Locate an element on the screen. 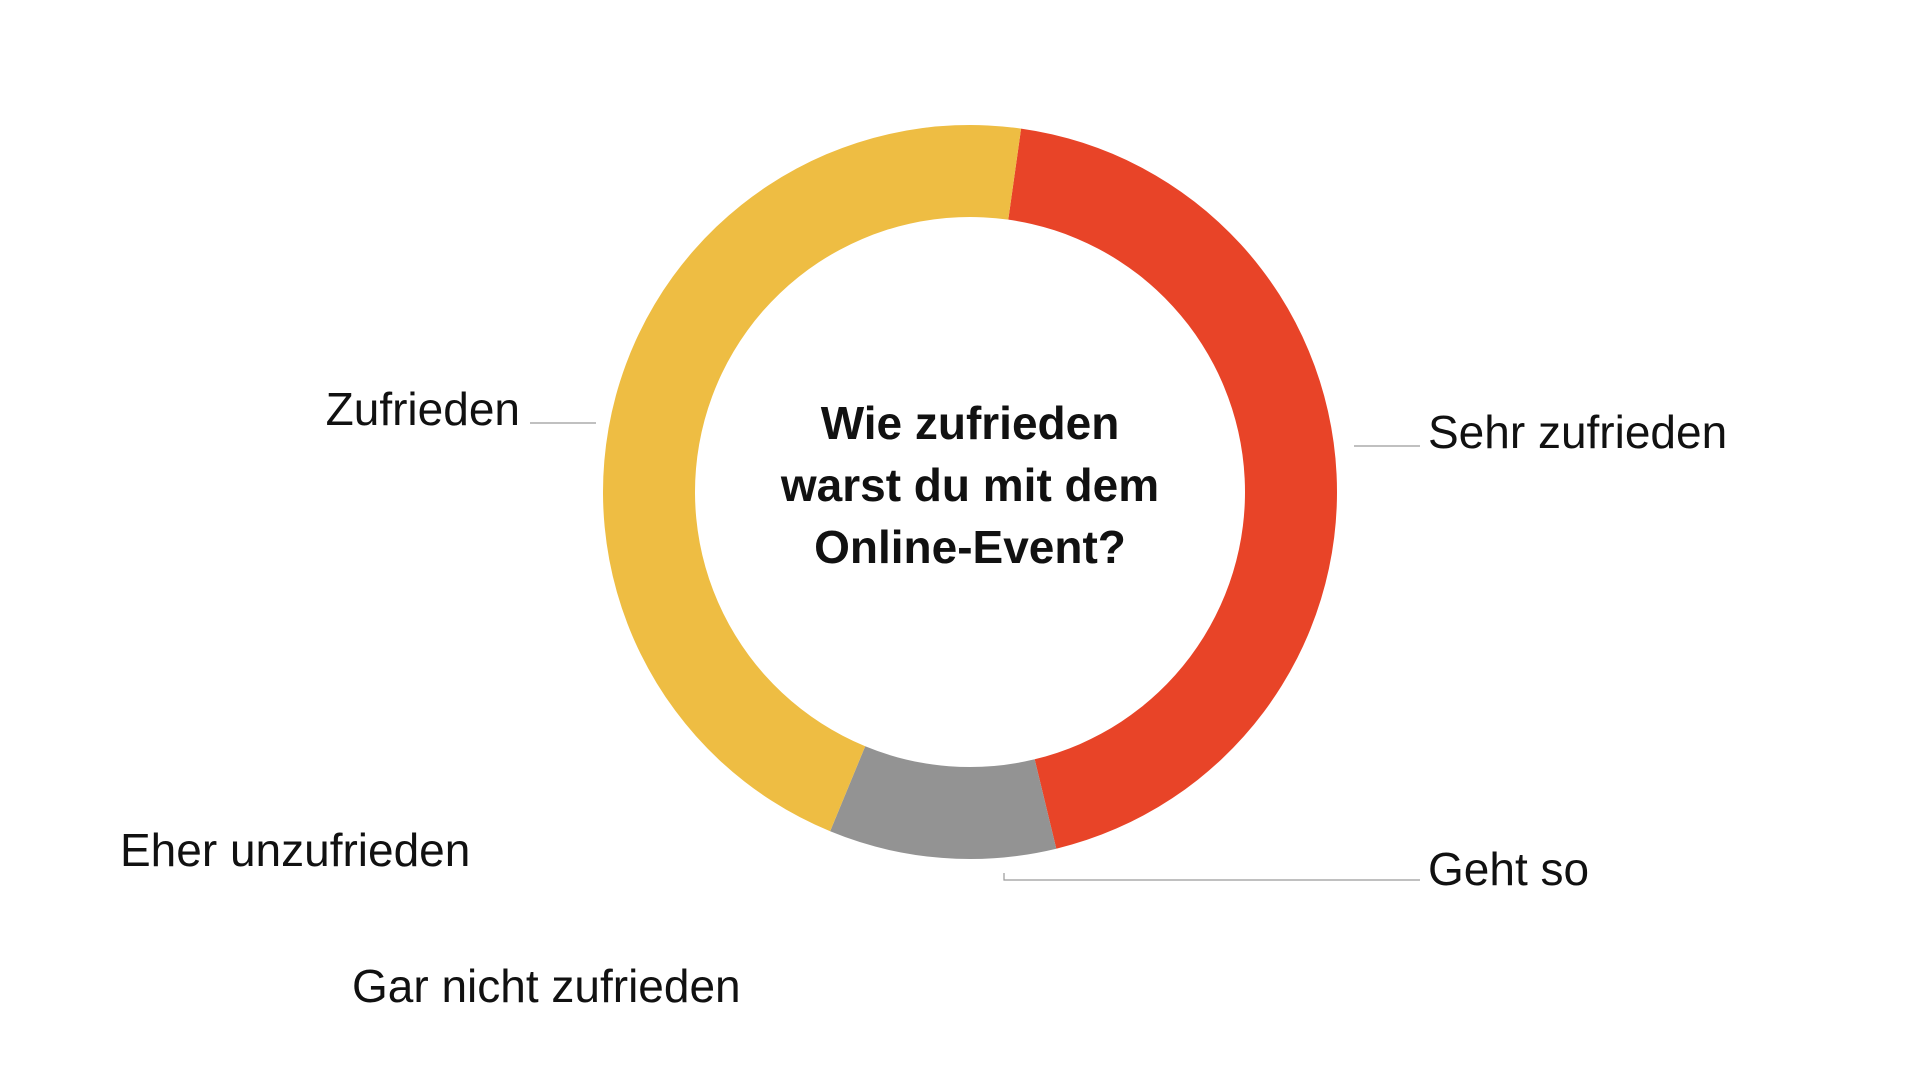  slice-label-zufrieden: Zufrieden is located at coordinates (423, 409).